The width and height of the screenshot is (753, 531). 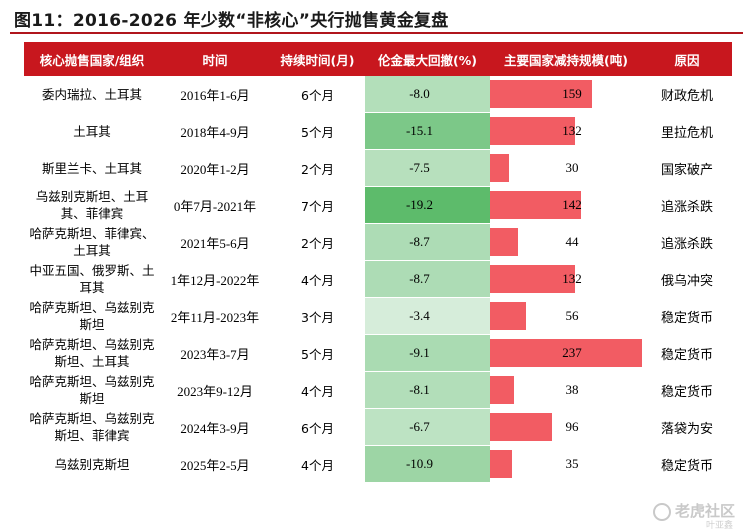 What do you see at coordinates (687, 94) in the screenshot?
I see `reason-cell: 财政危机` at bounding box center [687, 94].